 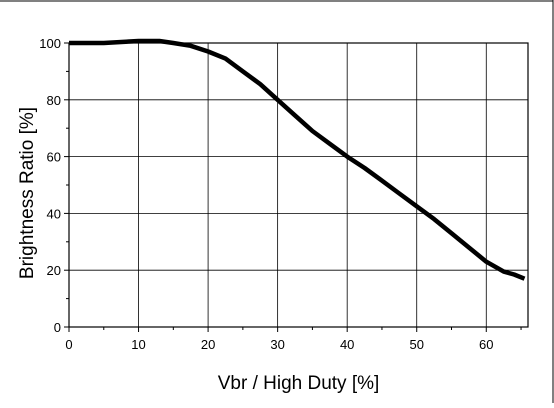 What do you see at coordinates (68, 344) in the screenshot?
I see `x-tick-label: 0` at bounding box center [68, 344].